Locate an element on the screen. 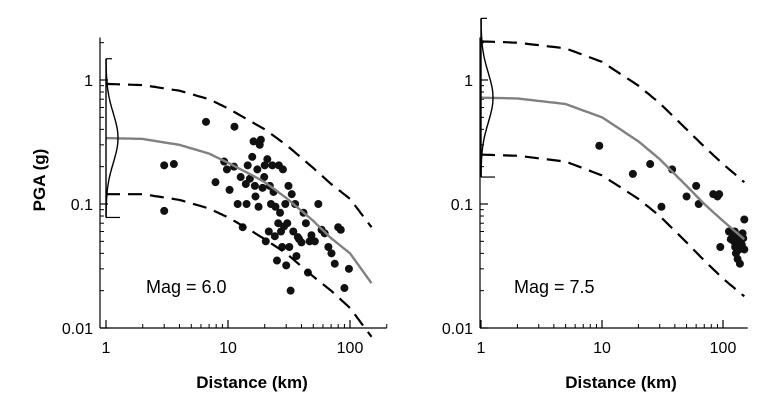  y-axis-title: PGA (g) is located at coordinates (39, 180).